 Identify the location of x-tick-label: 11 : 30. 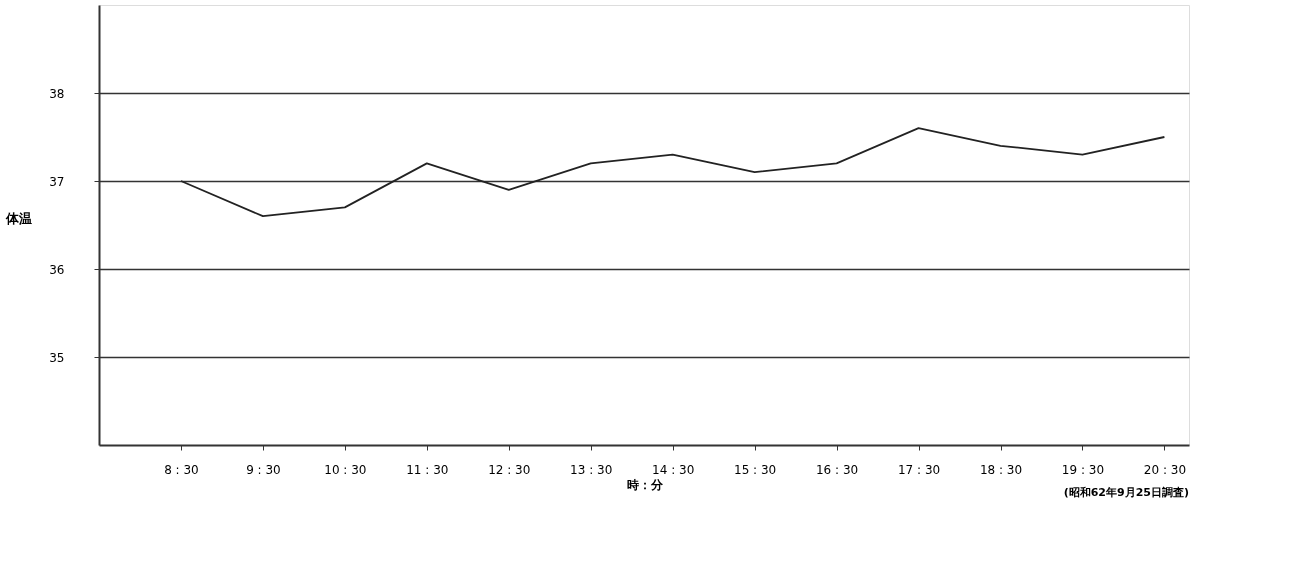
(427, 469).